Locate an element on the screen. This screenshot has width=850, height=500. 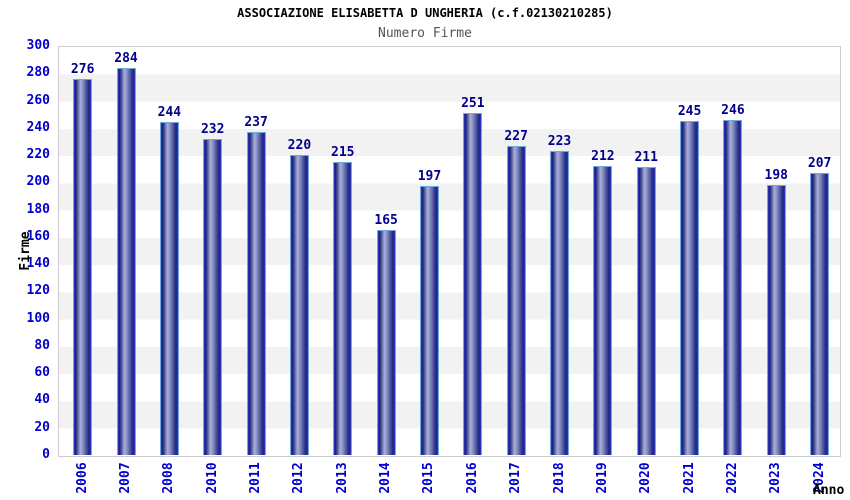
bar-value-label: 276 is located at coordinates (82, 69).